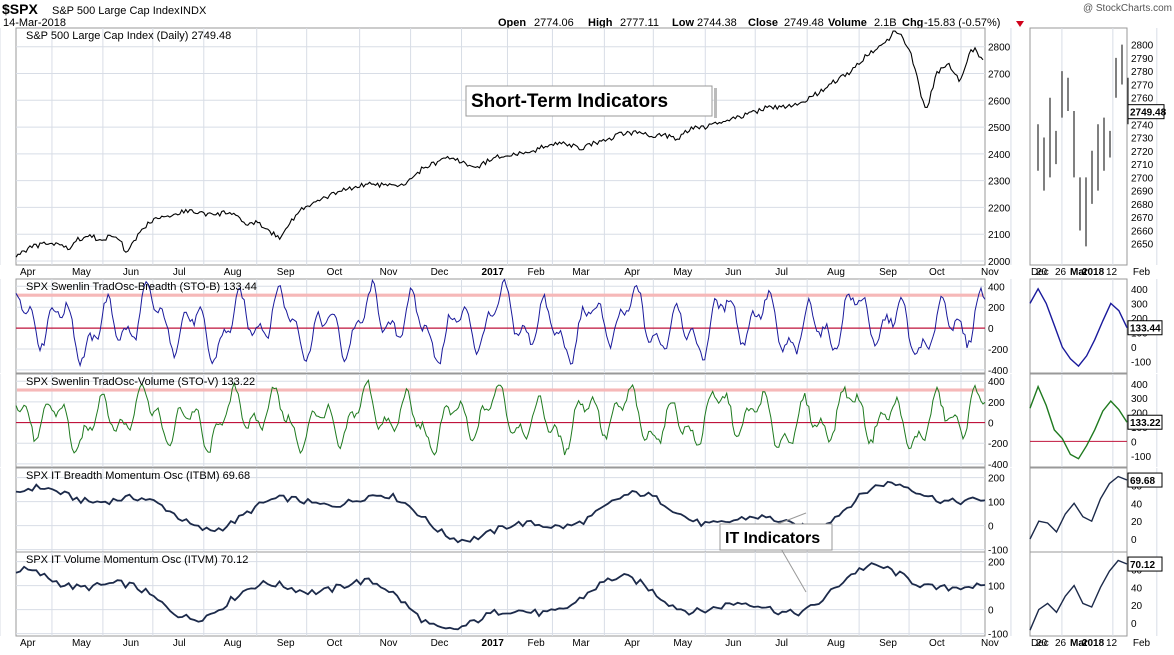 The width and height of the screenshot is (1174, 655). What do you see at coordinates (999, 182) in the screenshot?
I see `price-y-tick: 2300` at bounding box center [999, 182].